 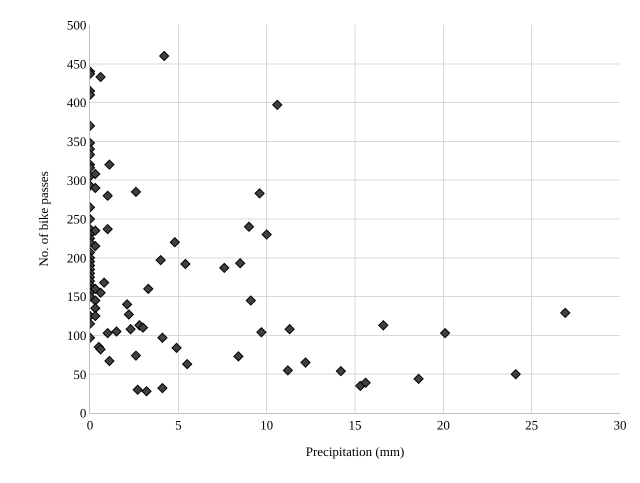 What do you see at coordinates (267, 425) in the screenshot?
I see `x-tick-label: 10` at bounding box center [267, 425].